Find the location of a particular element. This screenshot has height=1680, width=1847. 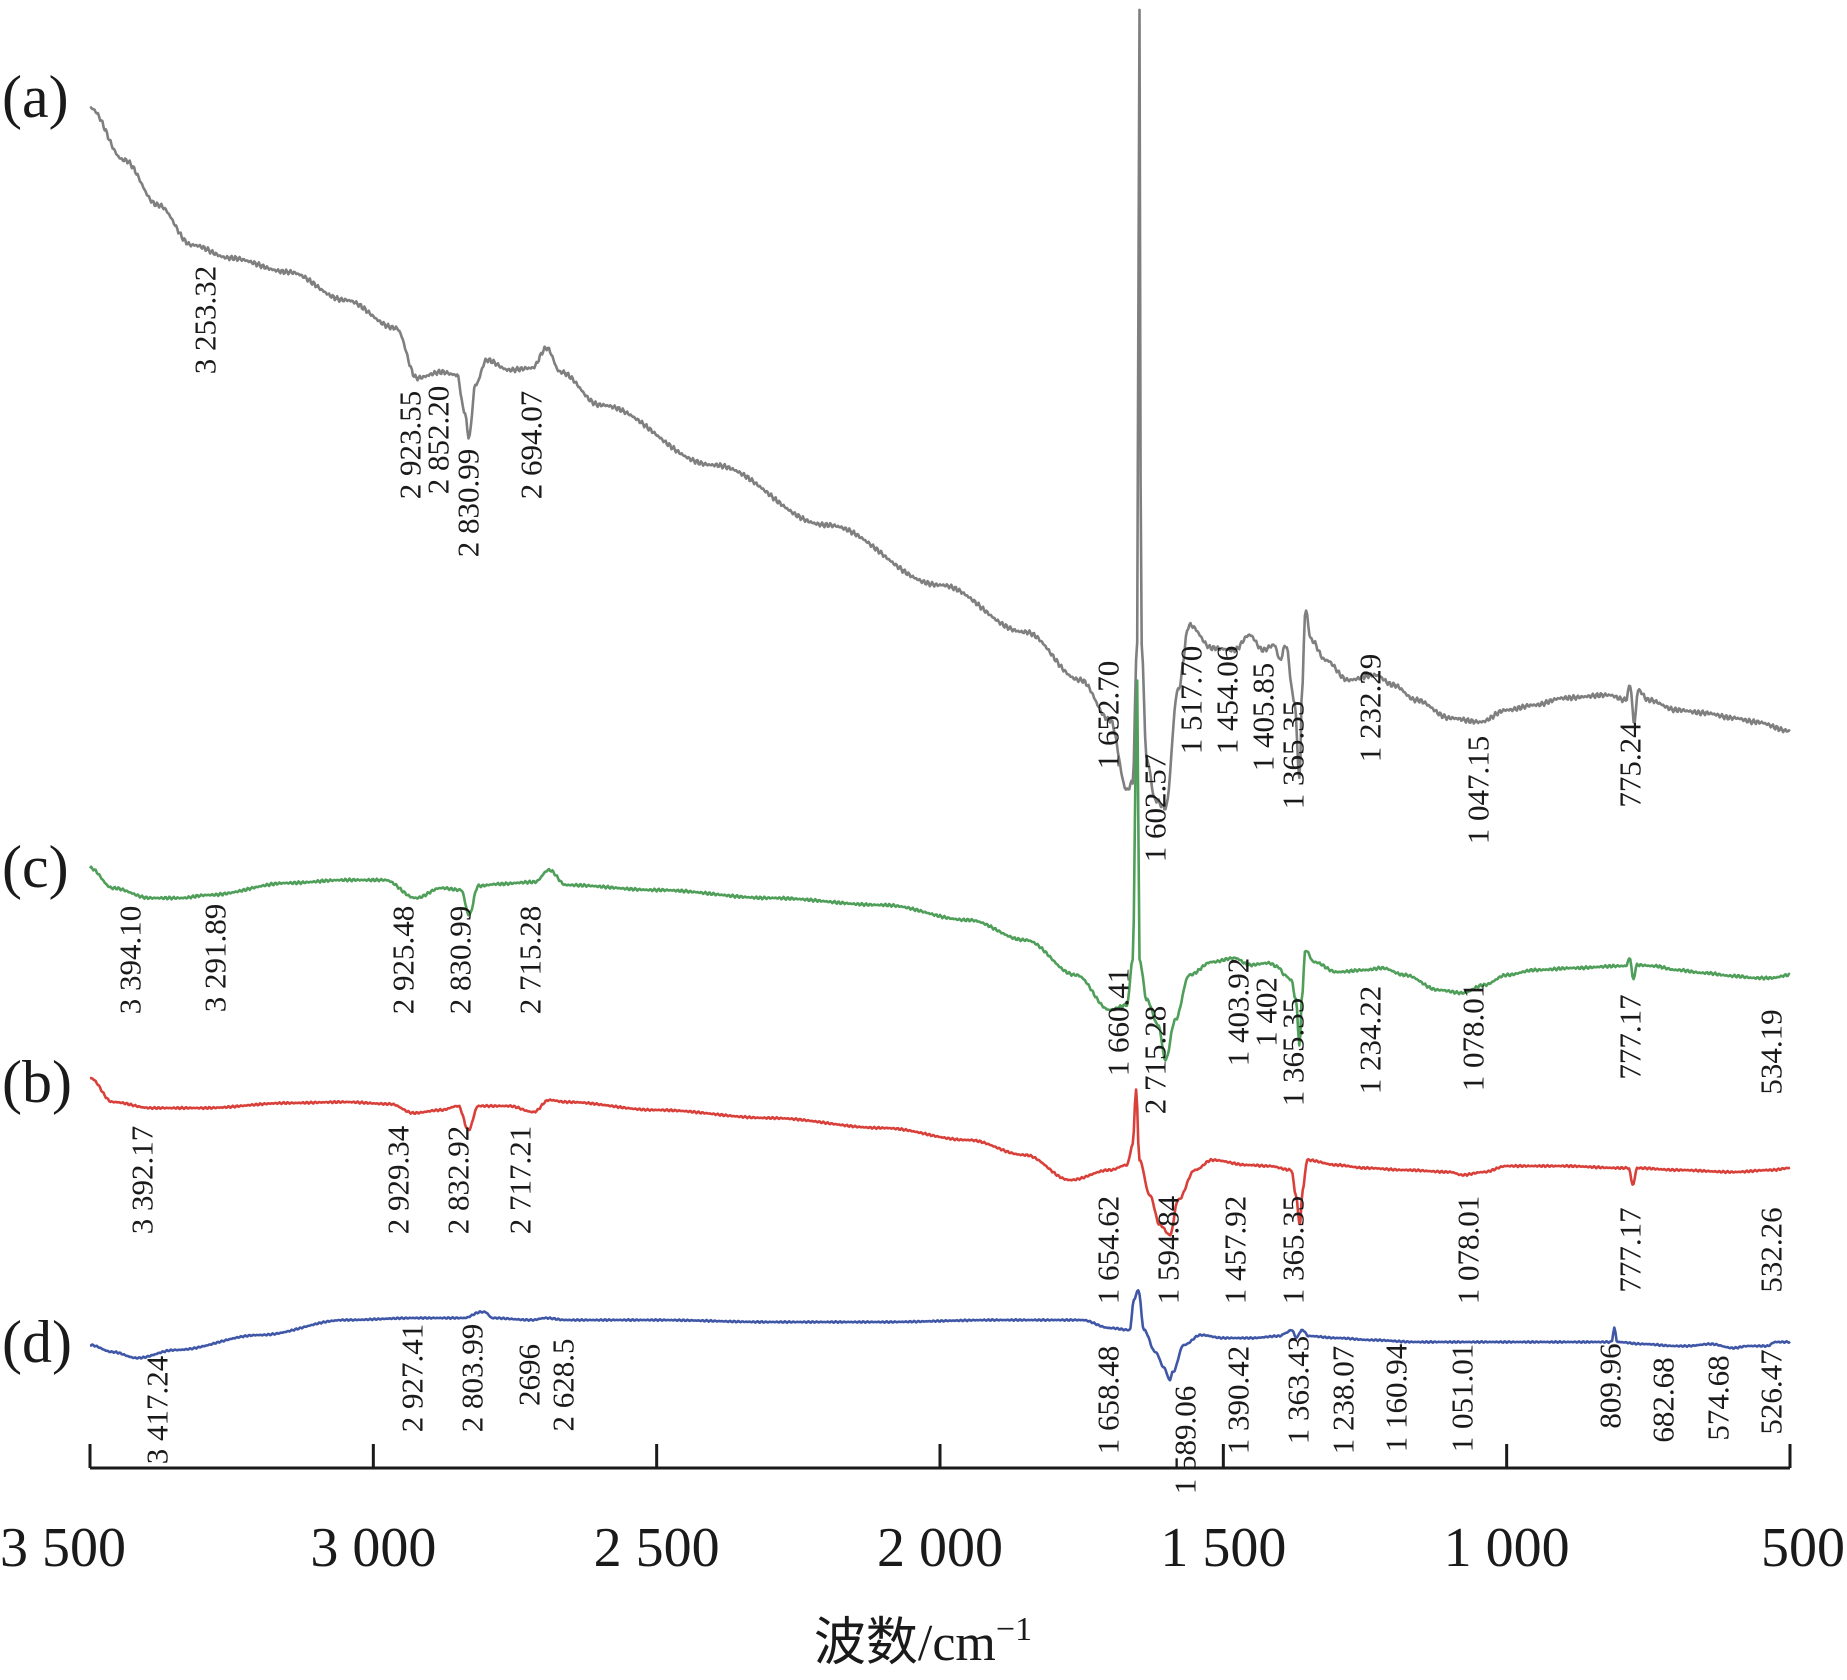

peak-label: 1 652.70 is located at coordinates (1108, 715).